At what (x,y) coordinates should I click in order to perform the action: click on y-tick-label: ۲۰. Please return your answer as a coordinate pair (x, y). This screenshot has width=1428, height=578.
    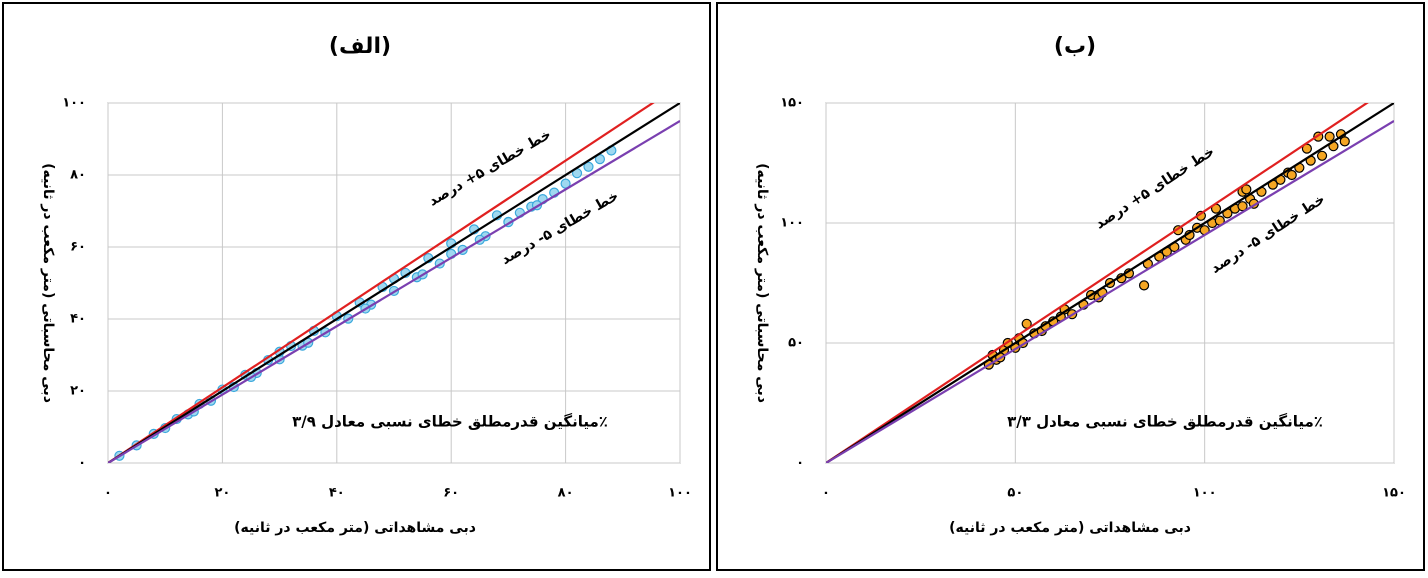
    Looking at the image, I should click on (78, 391).